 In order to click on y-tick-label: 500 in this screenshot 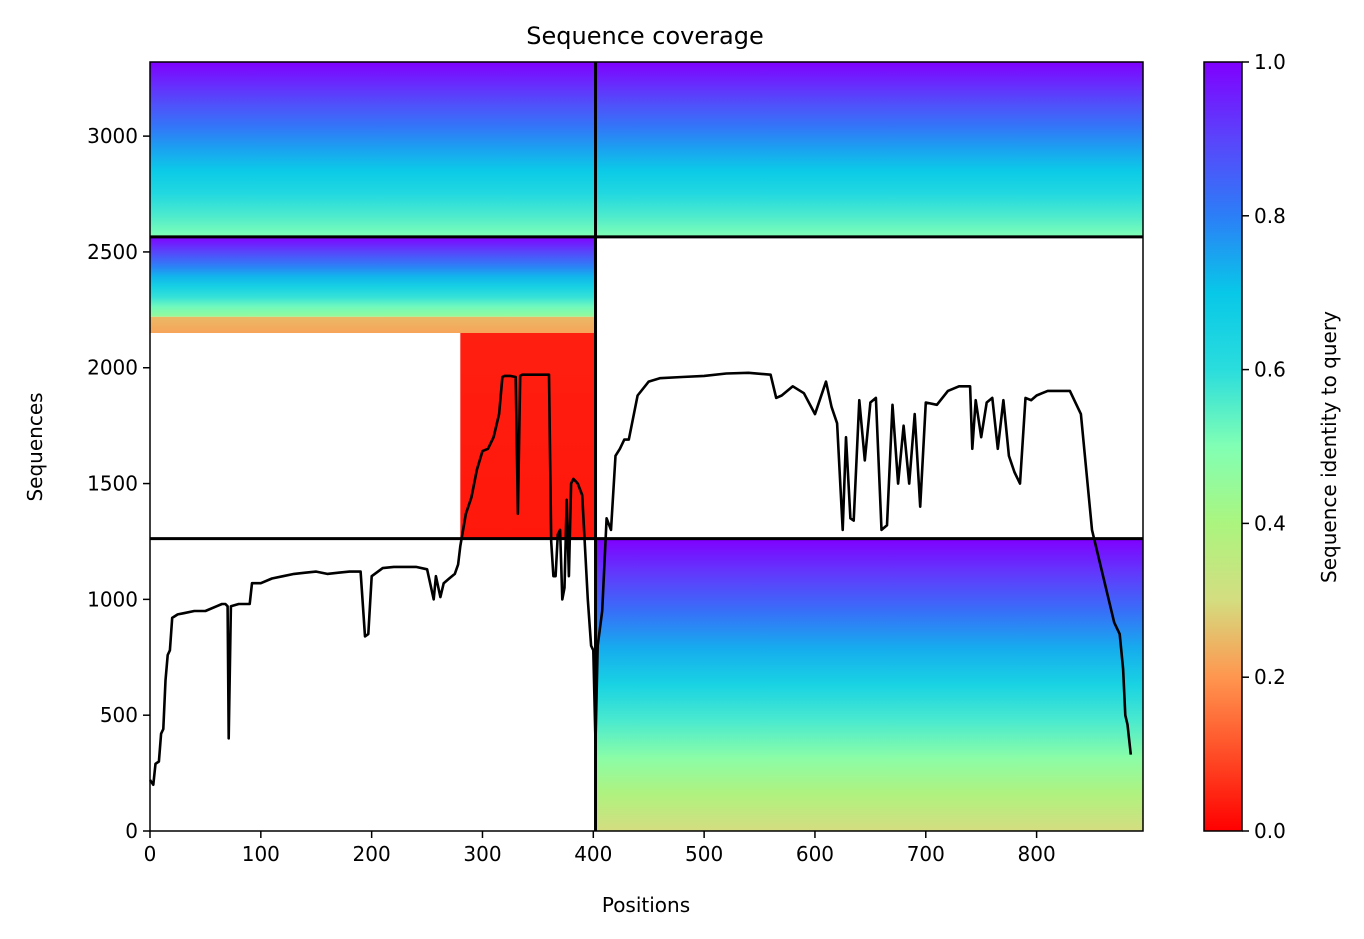, I will do `click(119, 715)`.